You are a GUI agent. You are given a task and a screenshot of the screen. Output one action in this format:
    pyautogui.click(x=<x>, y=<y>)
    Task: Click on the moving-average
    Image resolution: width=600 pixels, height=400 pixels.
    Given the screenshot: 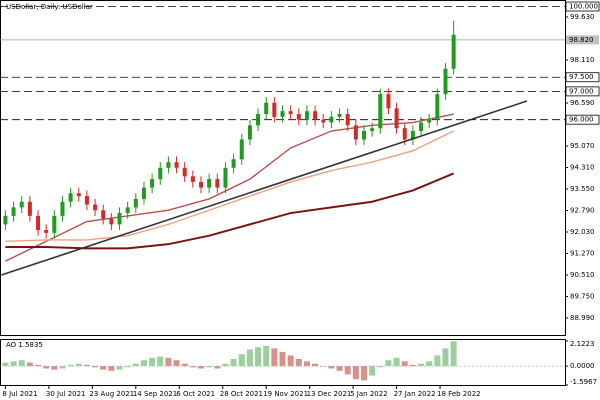 What is the action you would take?
    pyautogui.click(x=230, y=211)
    